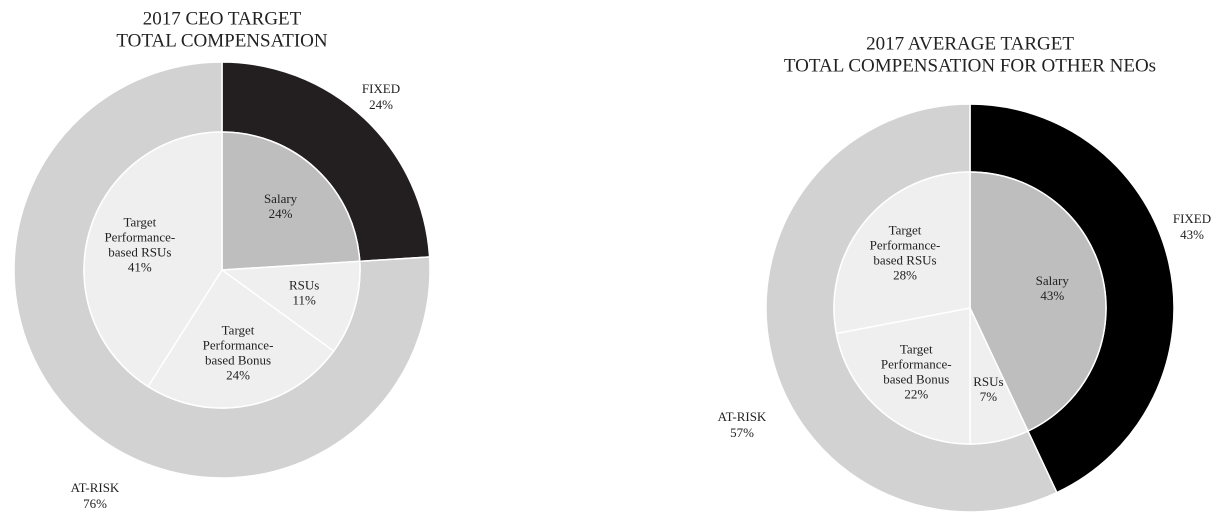  What do you see at coordinates (381, 104) in the screenshot?
I see `ring-value-label: 24%` at bounding box center [381, 104].